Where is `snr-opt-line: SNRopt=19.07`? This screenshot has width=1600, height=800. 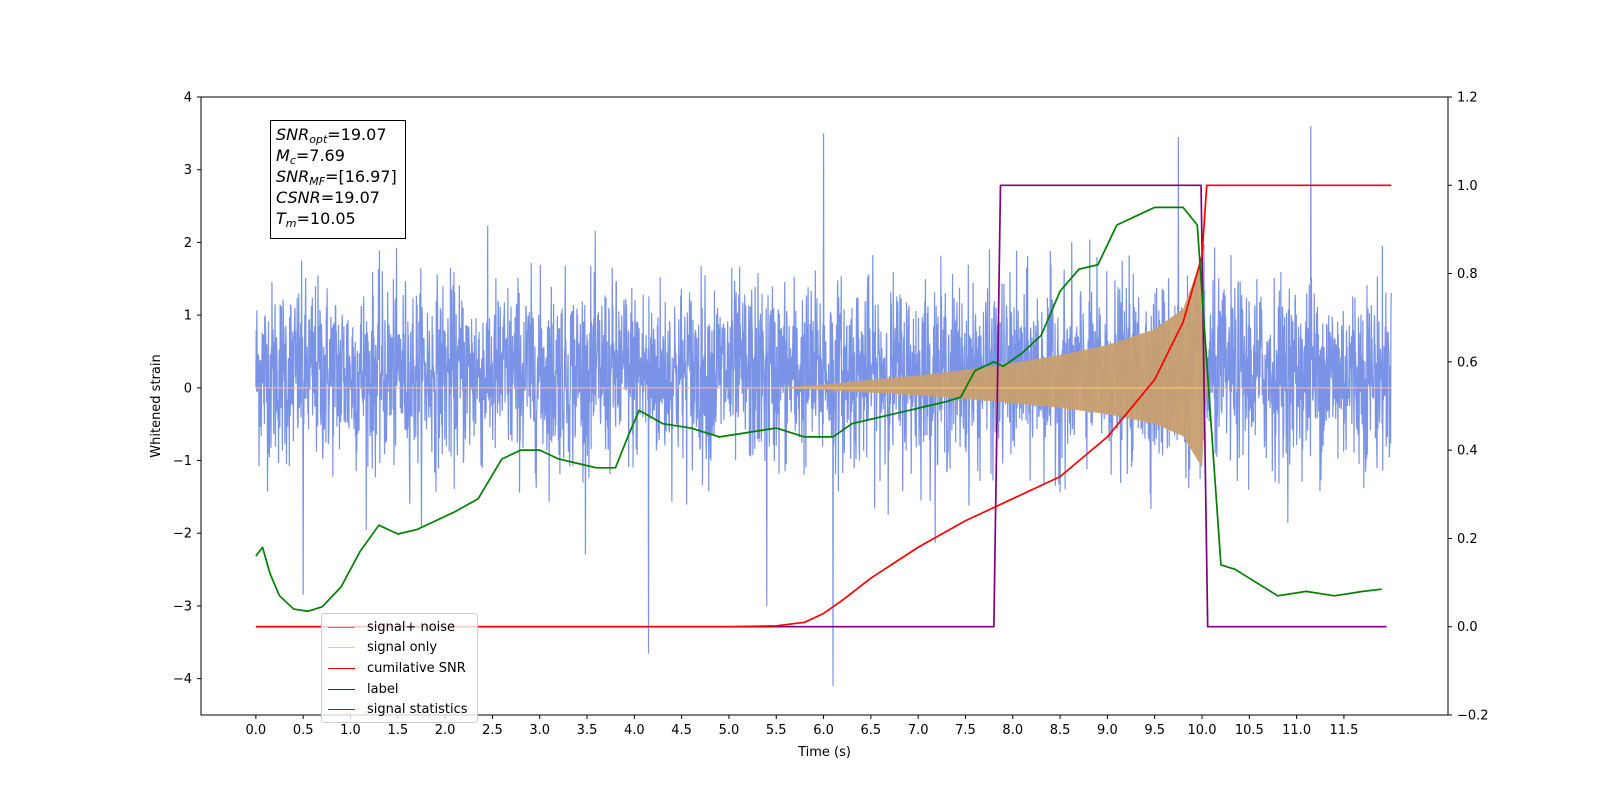 snr-opt-line: SNRopt=19.07 is located at coordinates (331, 135).